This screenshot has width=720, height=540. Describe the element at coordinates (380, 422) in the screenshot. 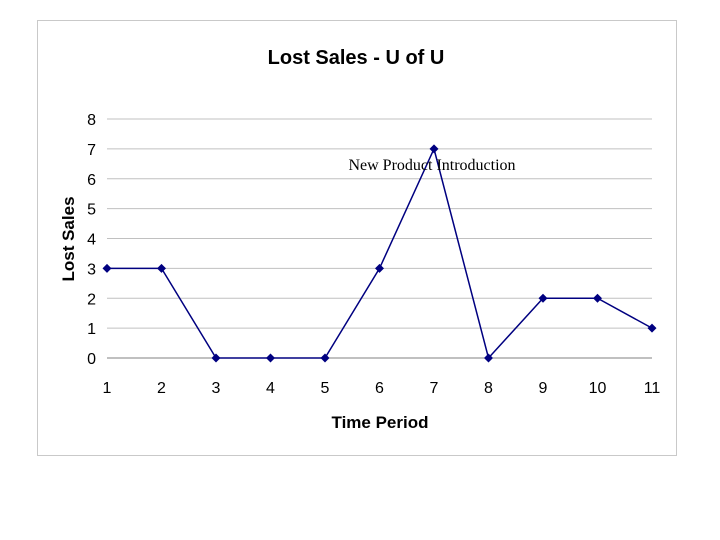

I see `x-axis-label: Time Period` at that location.